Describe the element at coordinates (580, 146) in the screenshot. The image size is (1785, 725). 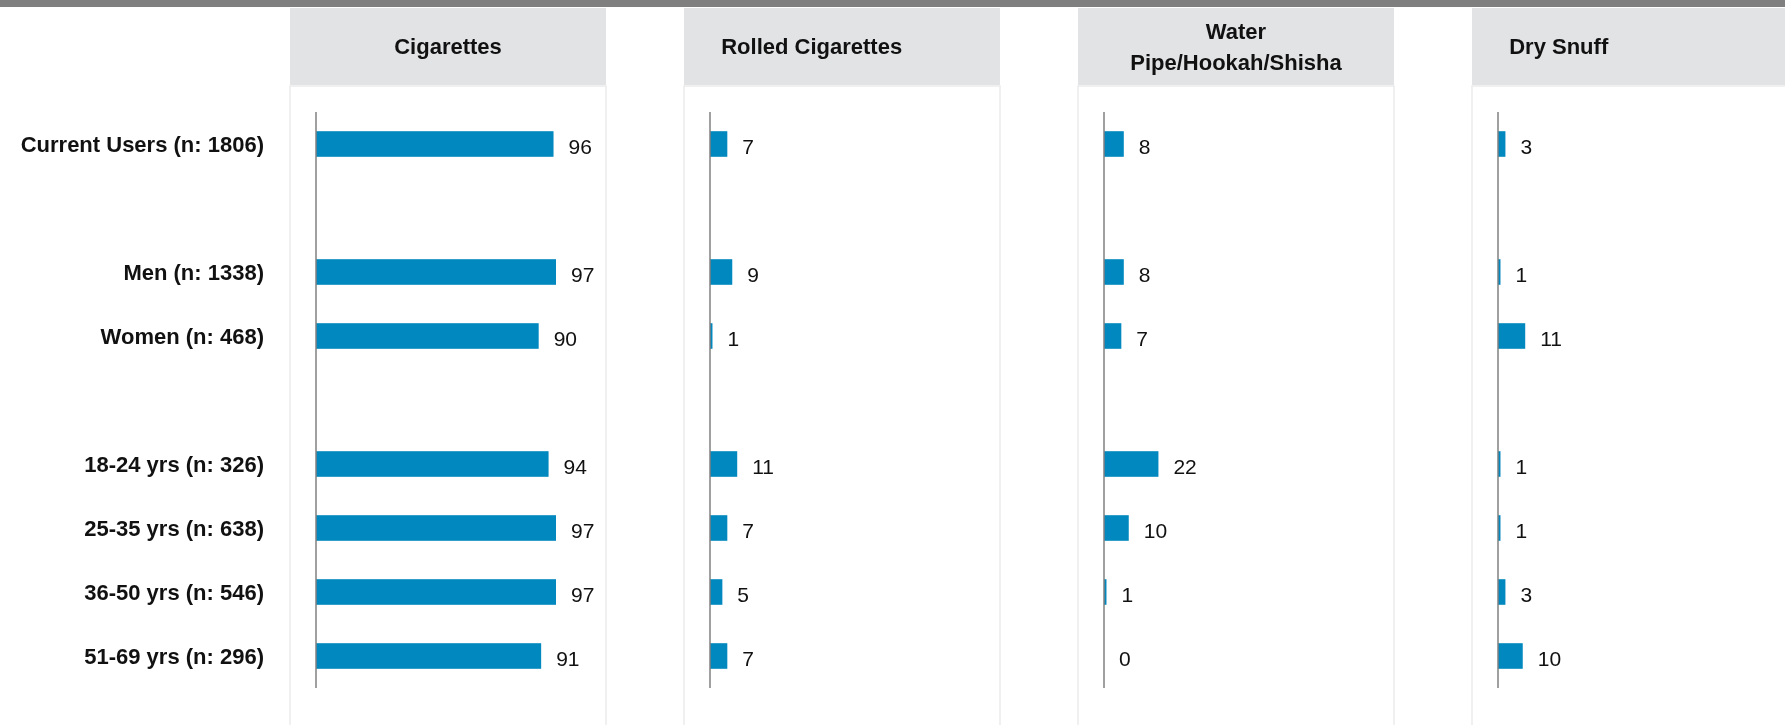
I see `data-label: 96` at that location.